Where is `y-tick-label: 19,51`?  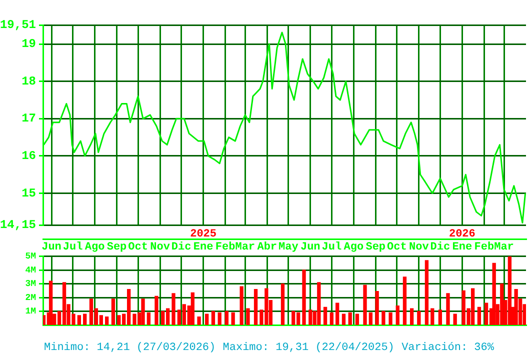
y-tick-label: 19,51 is located at coordinates (18, 25).